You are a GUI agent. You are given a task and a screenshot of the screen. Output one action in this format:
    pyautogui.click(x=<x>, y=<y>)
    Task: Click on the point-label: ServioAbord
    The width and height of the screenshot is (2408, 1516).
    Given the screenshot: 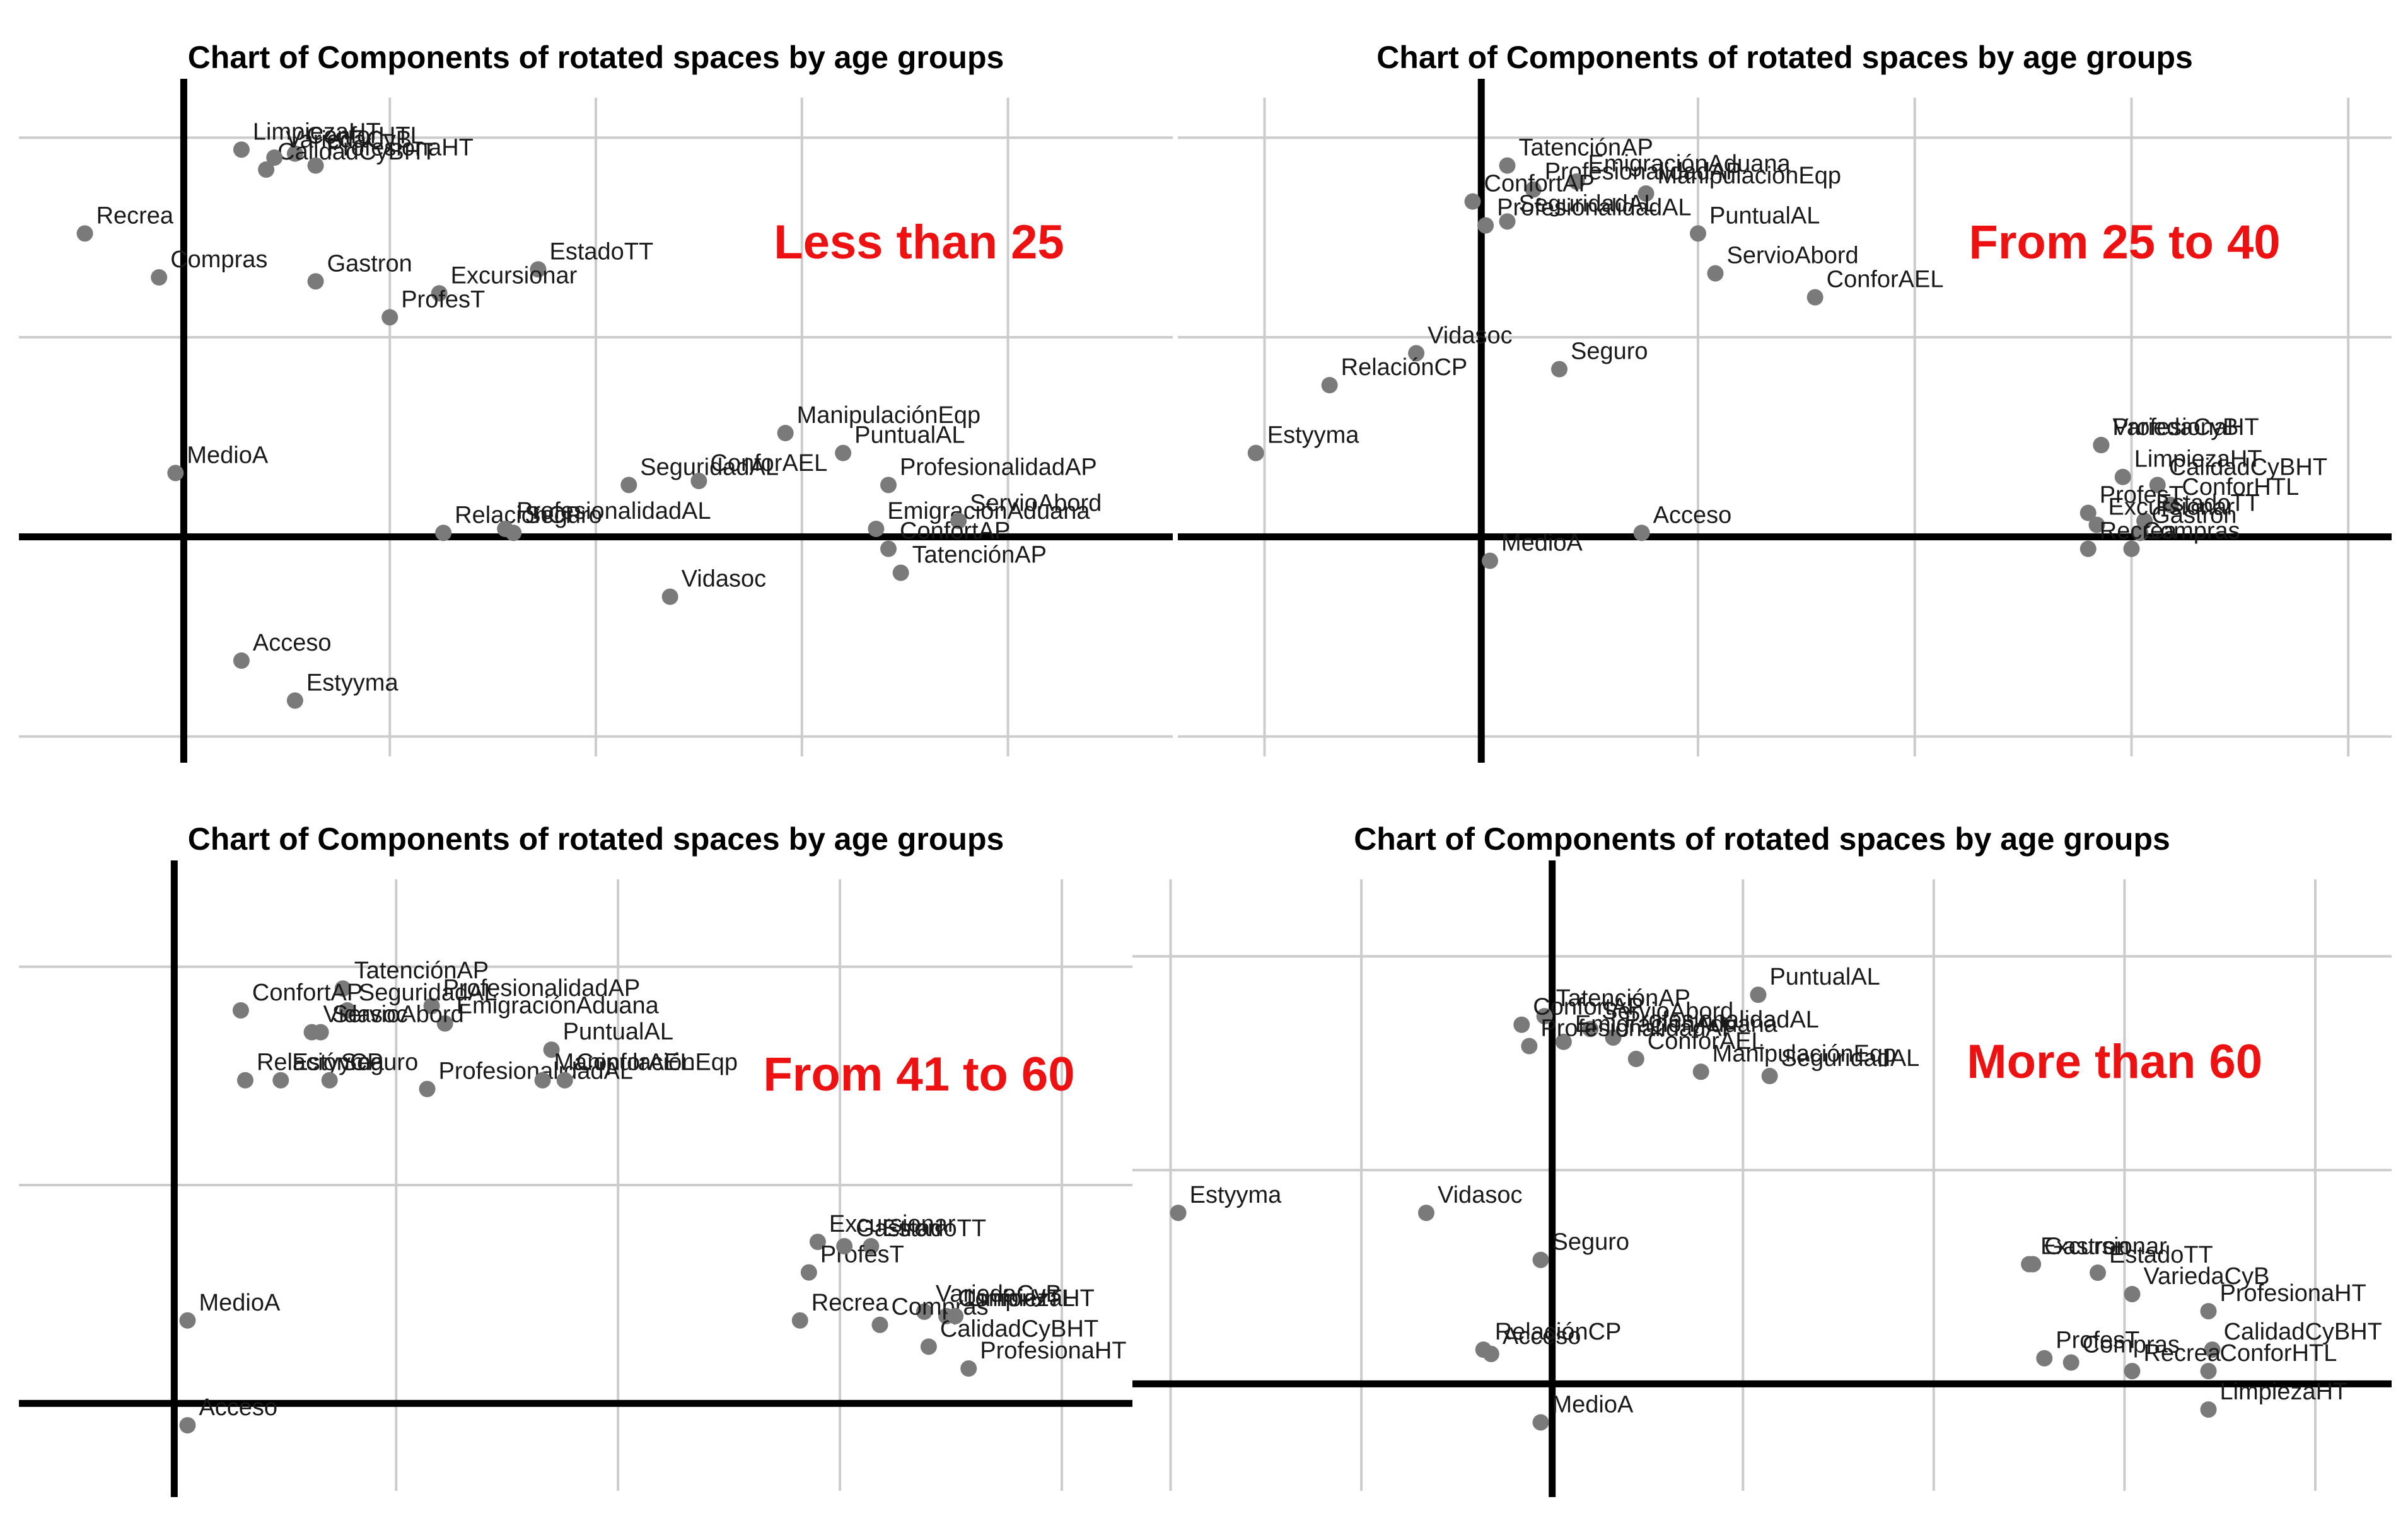 What is the action you would take?
    pyautogui.click(x=1793, y=256)
    